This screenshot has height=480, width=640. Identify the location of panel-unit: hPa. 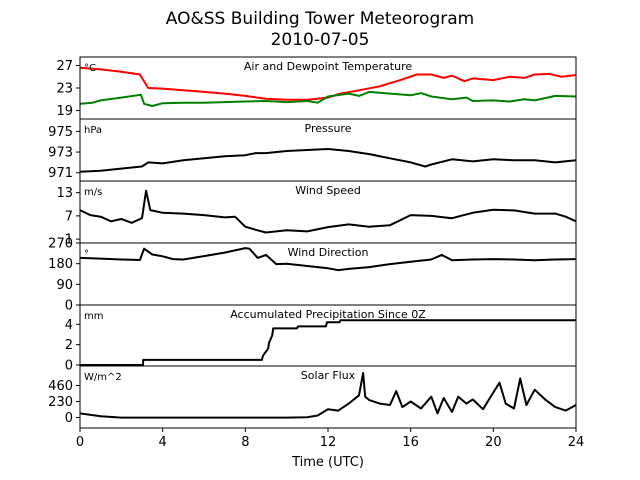
(93, 130).